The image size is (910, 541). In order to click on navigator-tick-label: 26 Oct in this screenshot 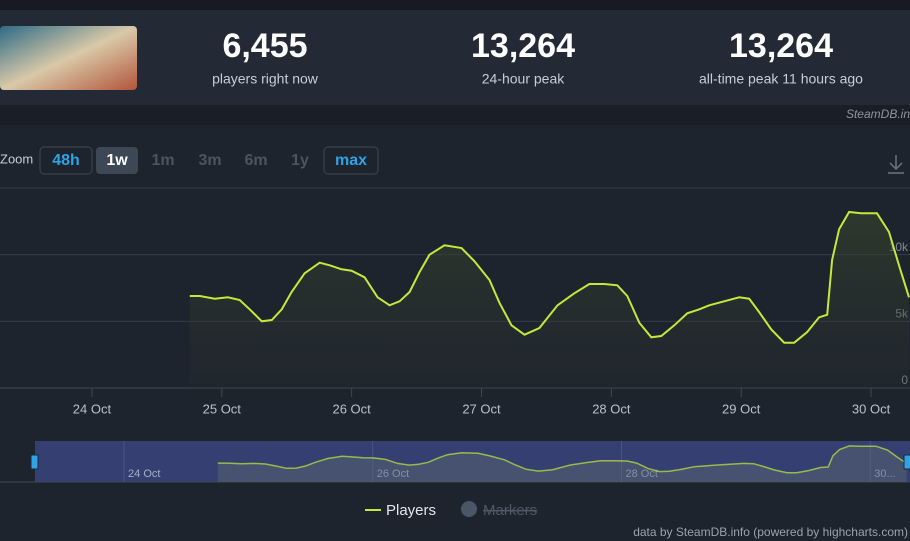, I will do `click(393, 474)`.